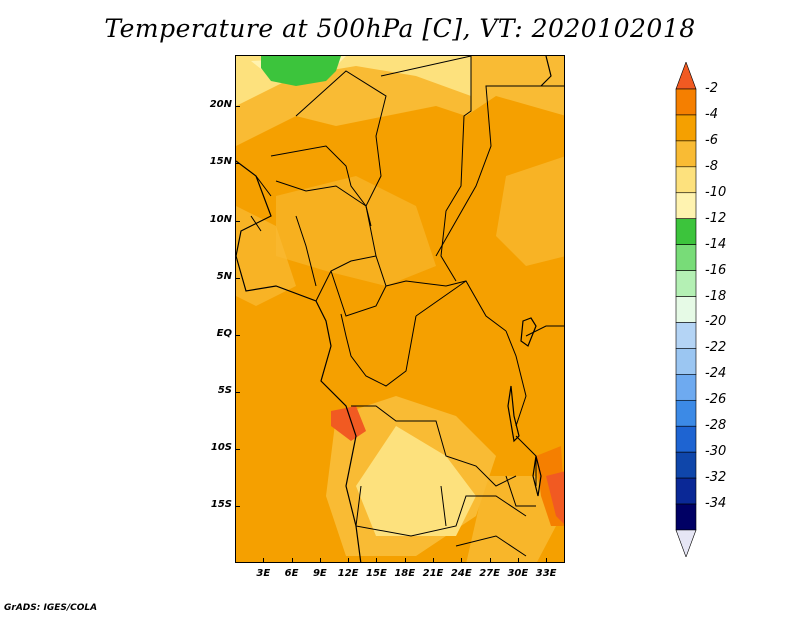  I want to click on lat-label: 5S, so click(224, 390).